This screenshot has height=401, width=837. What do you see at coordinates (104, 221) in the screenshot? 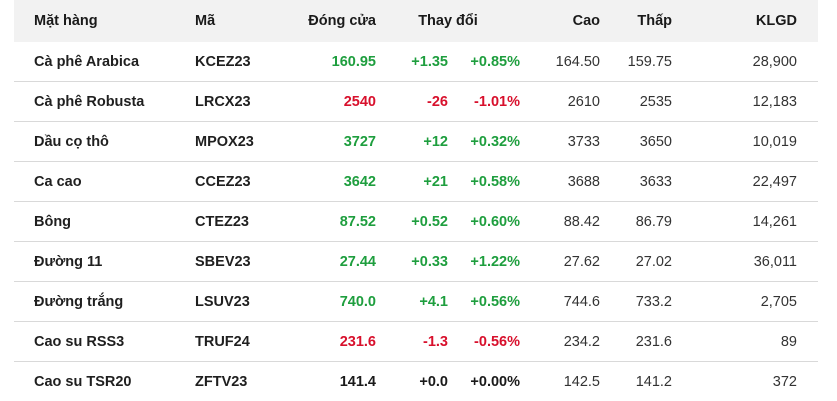
I see `commodity-name: Bông` at bounding box center [104, 221].